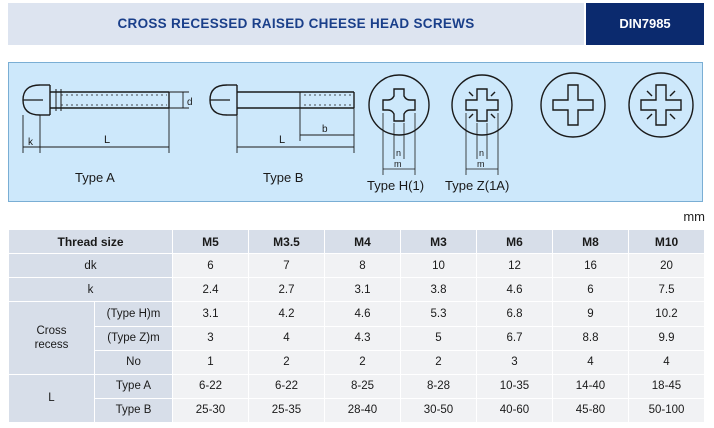 The image size is (714, 428). What do you see at coordinates (362, 266) in the screenshot?
I see `table-cell: 8` at bounding box center [362, 266].